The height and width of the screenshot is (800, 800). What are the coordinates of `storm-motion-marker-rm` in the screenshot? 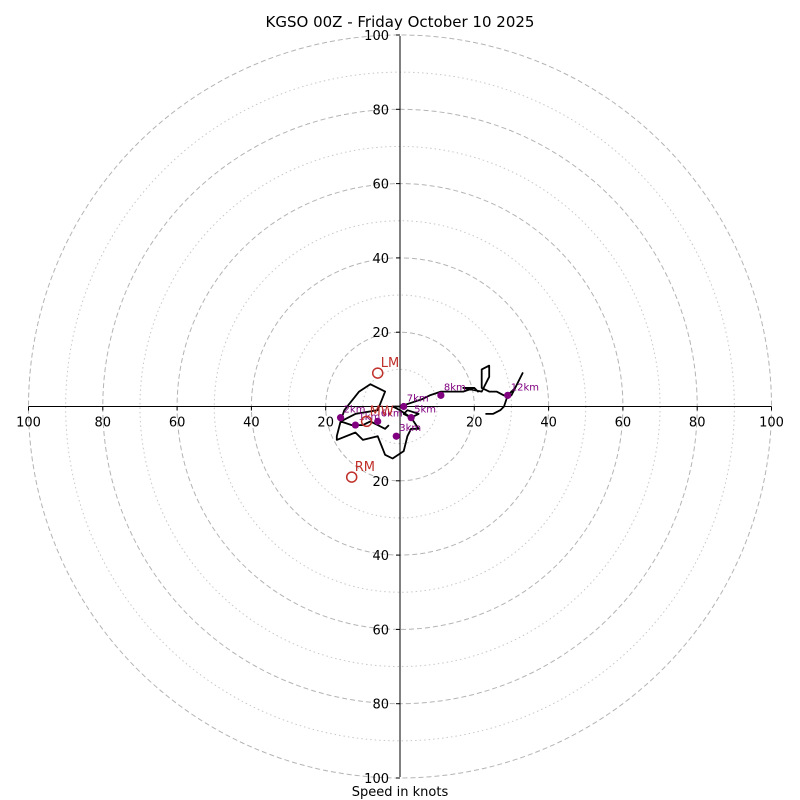 It's located at (351, 477).